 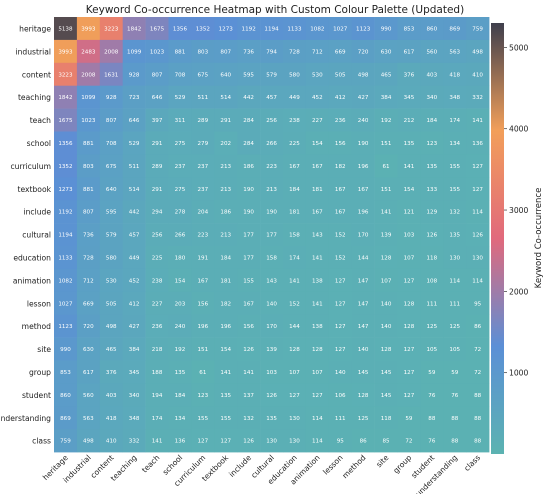 What do you see at coordinates (180, 98) in the screenshot?
I see `cell-value-label: 529` at bounding box center [180, 98].